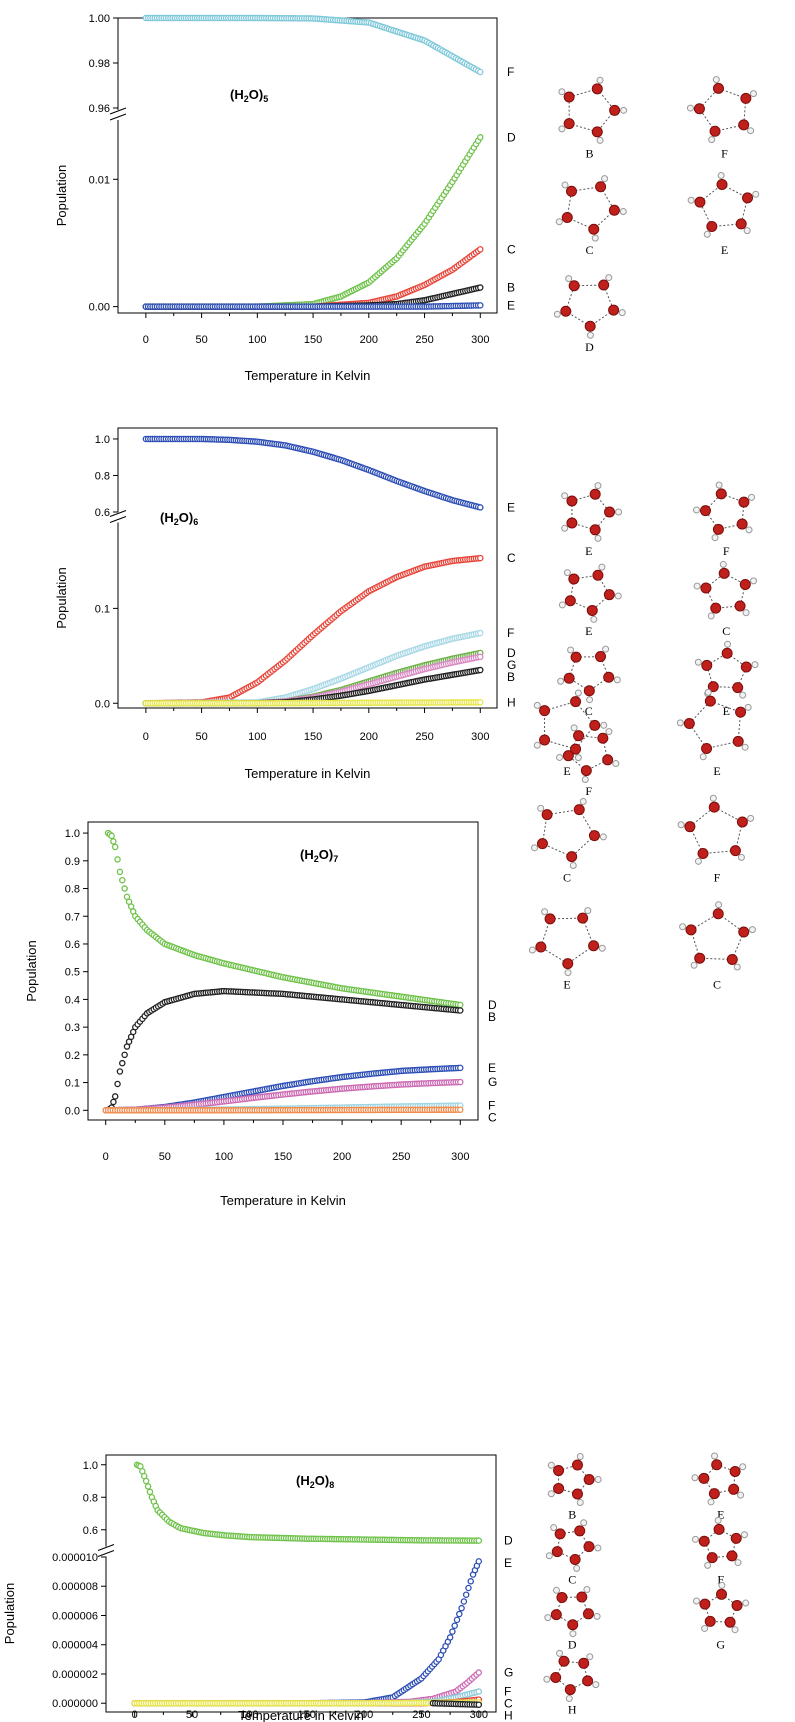  Describe the element at coordinates (313, 703) in the screenshot. I see `series-H` at that location.